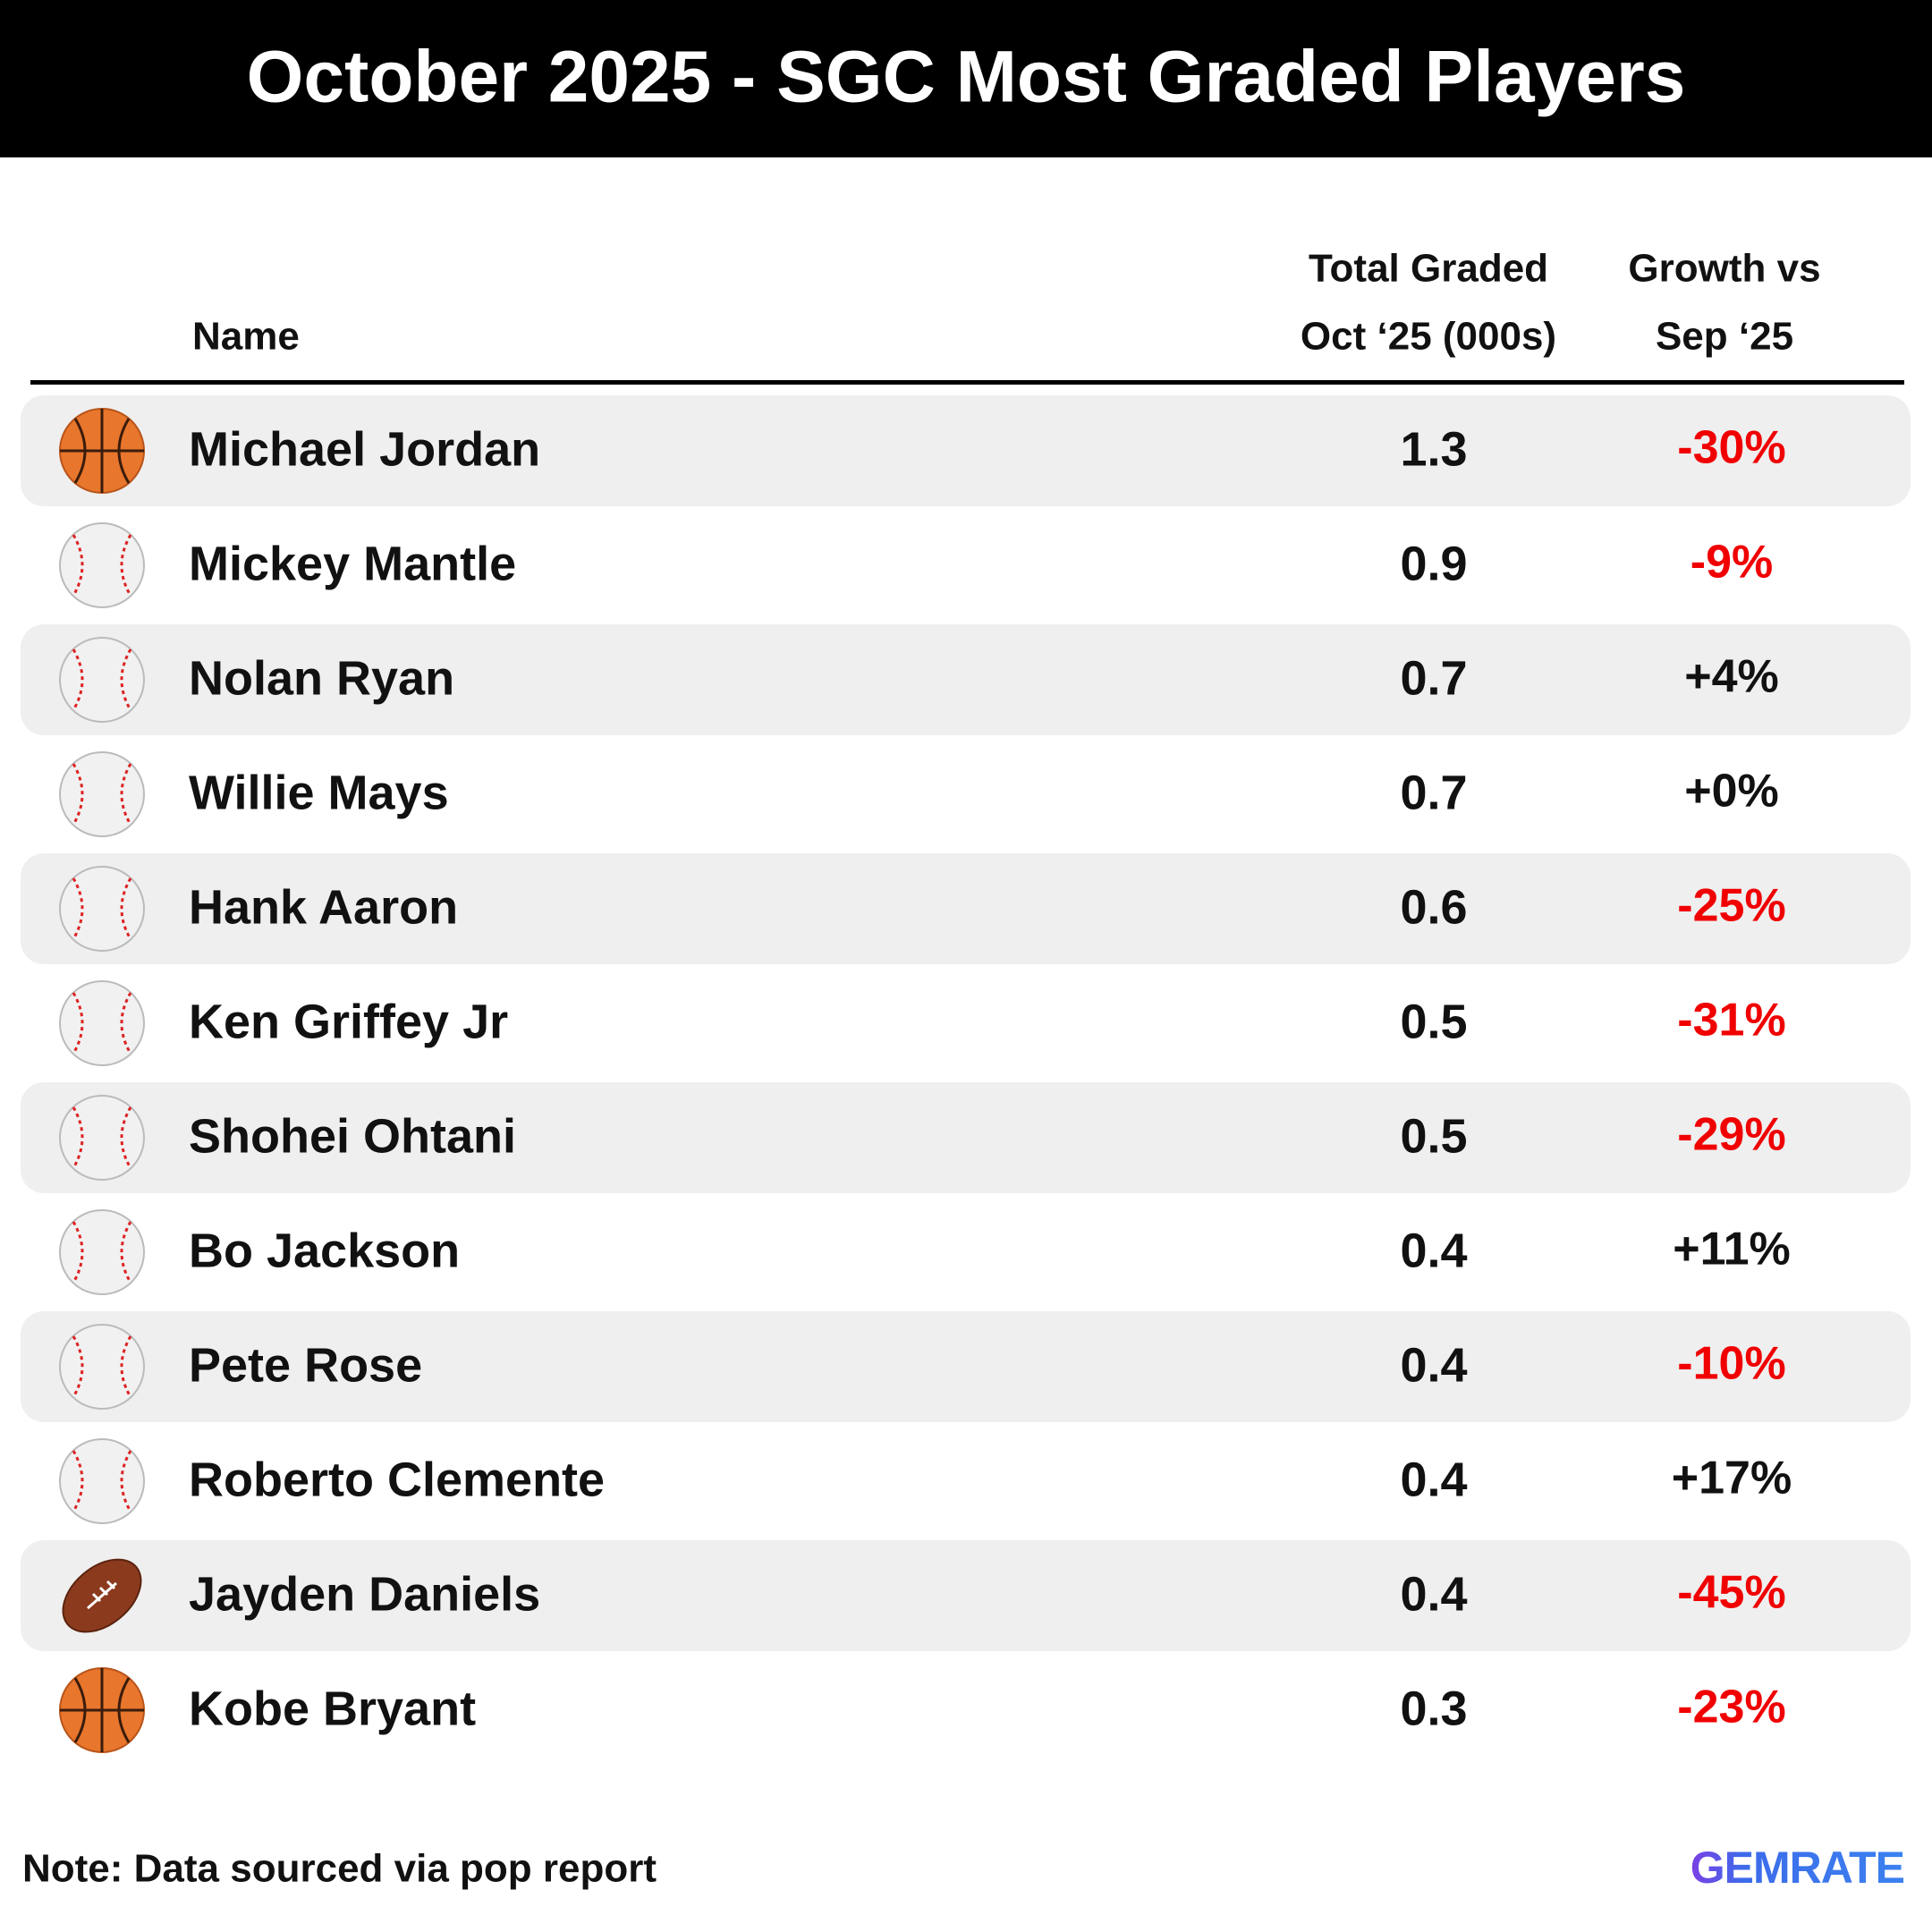 This screenshot has width=1932, height=1932. I want to click on header-bar, so click(966, 78).